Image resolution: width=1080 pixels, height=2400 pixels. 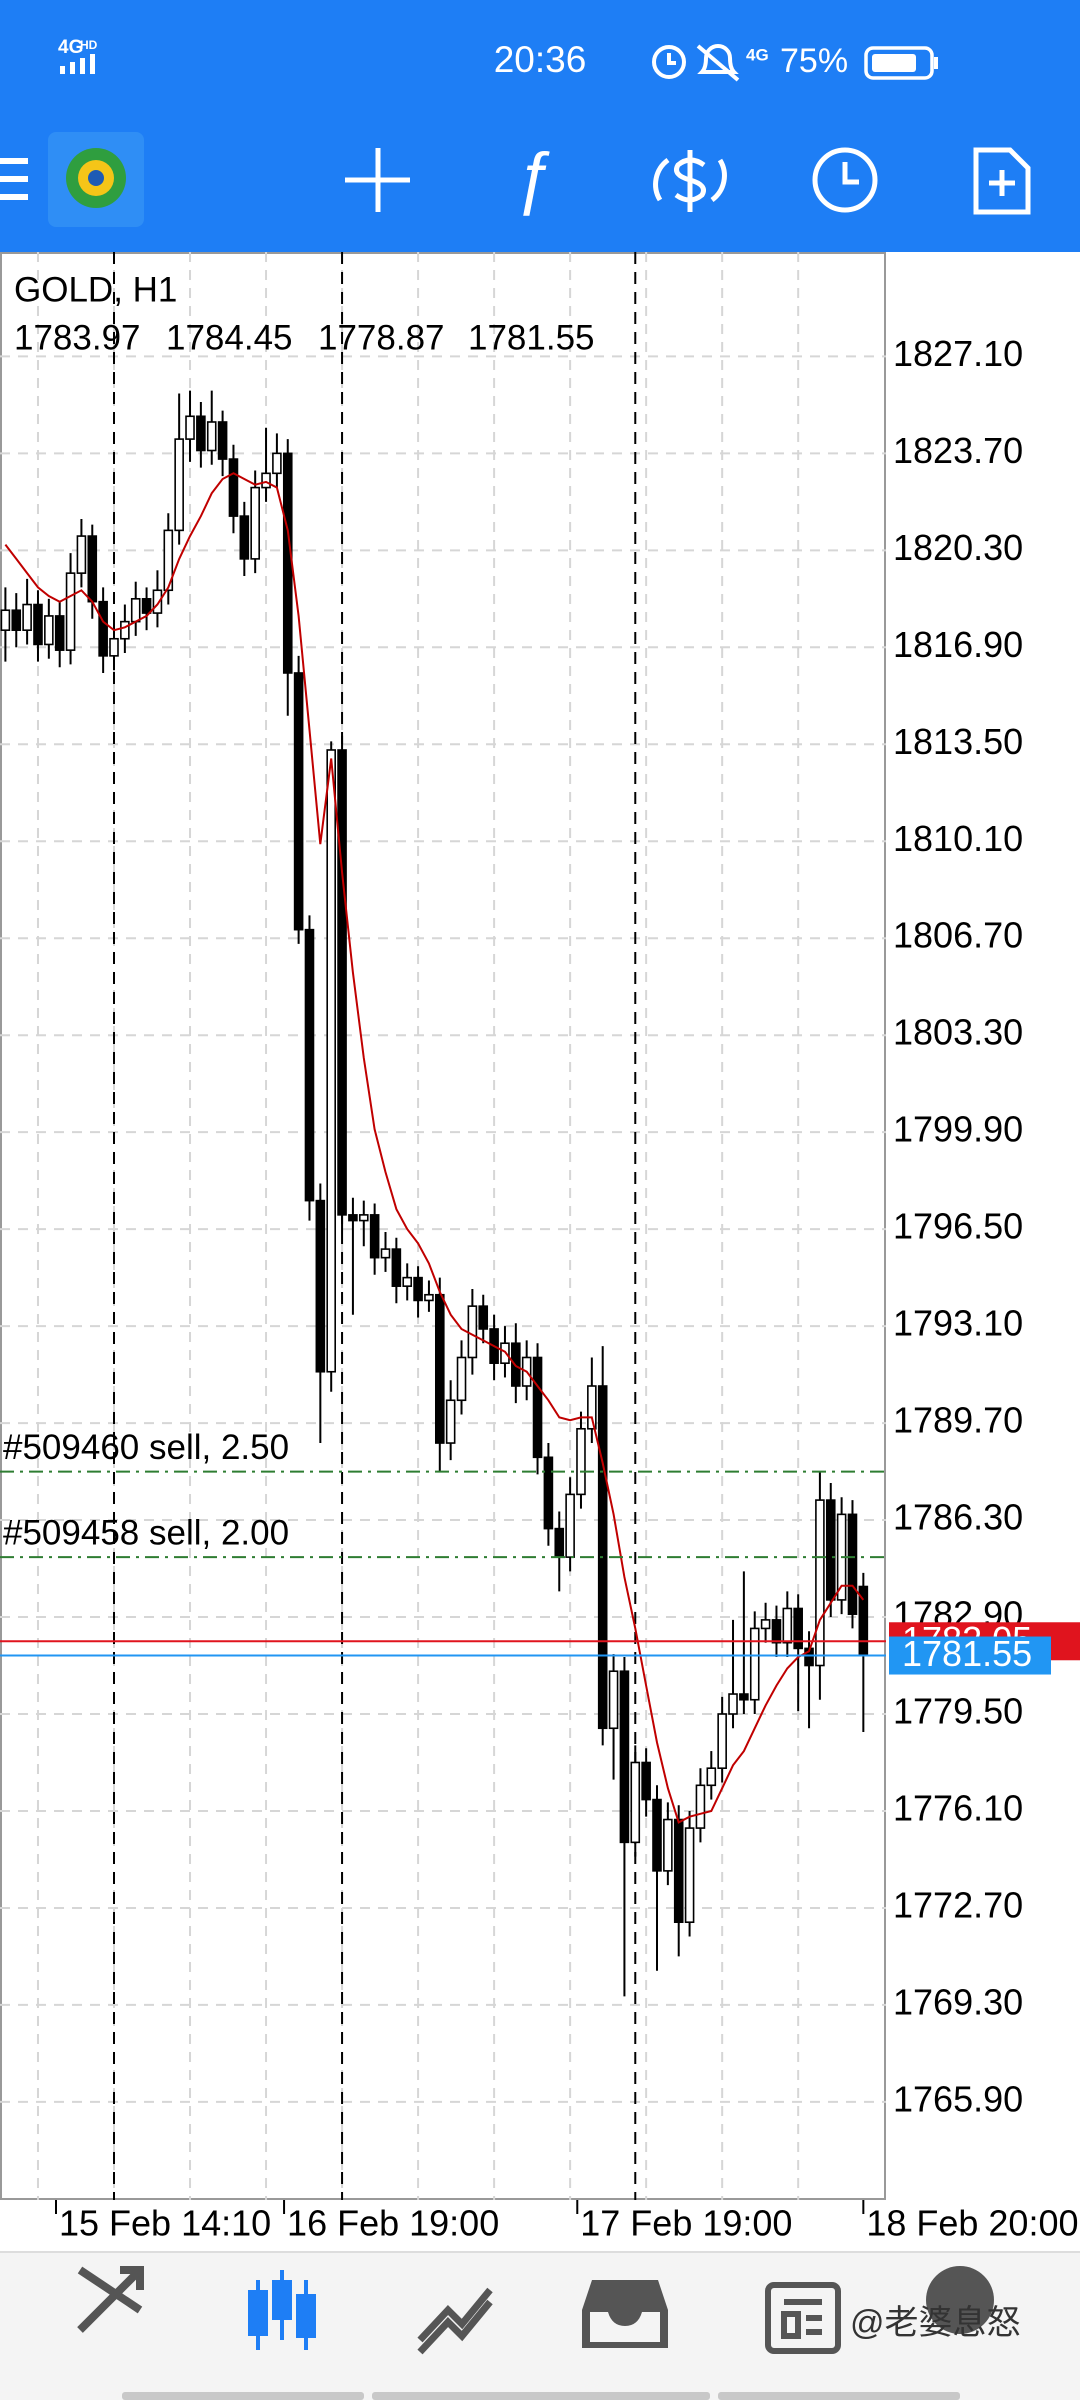 What do you see at coordinates (958, 547) in the screenshot?
I see `y-tick-label: 1820.30` at bounding box center [958, 547].